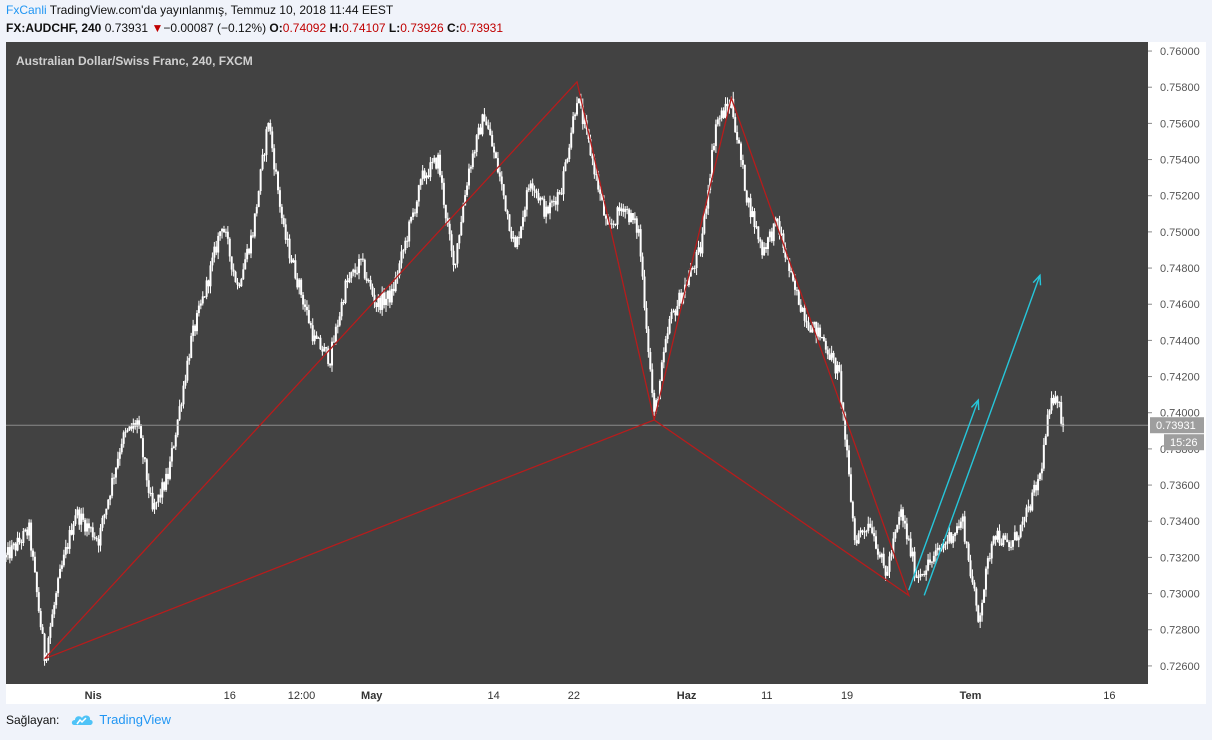 This screenshot has height=740, width=1212. Describe the element at coordinates (26, 10) in the screenshot. I see `brand-name: FxCanli` at that location.